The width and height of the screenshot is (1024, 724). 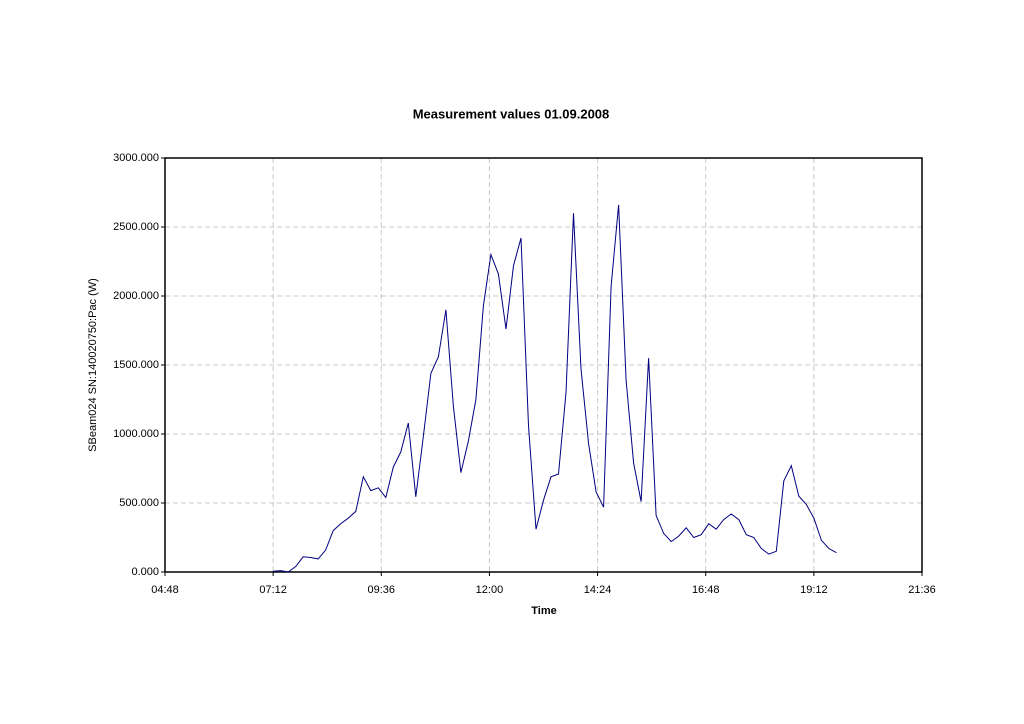 I want to click on x-tick-label: 12:00, so click(x=490, y=590).